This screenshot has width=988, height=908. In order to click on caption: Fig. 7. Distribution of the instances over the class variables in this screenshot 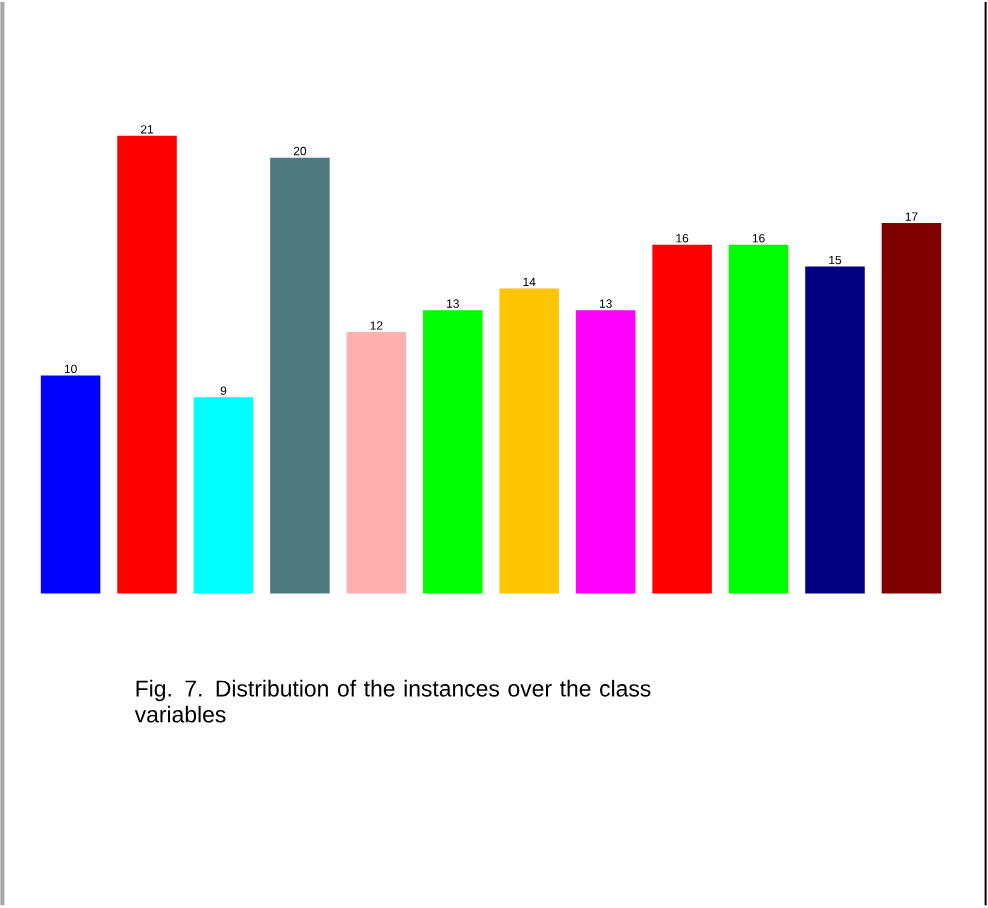, I will do `click(392, 701)`.